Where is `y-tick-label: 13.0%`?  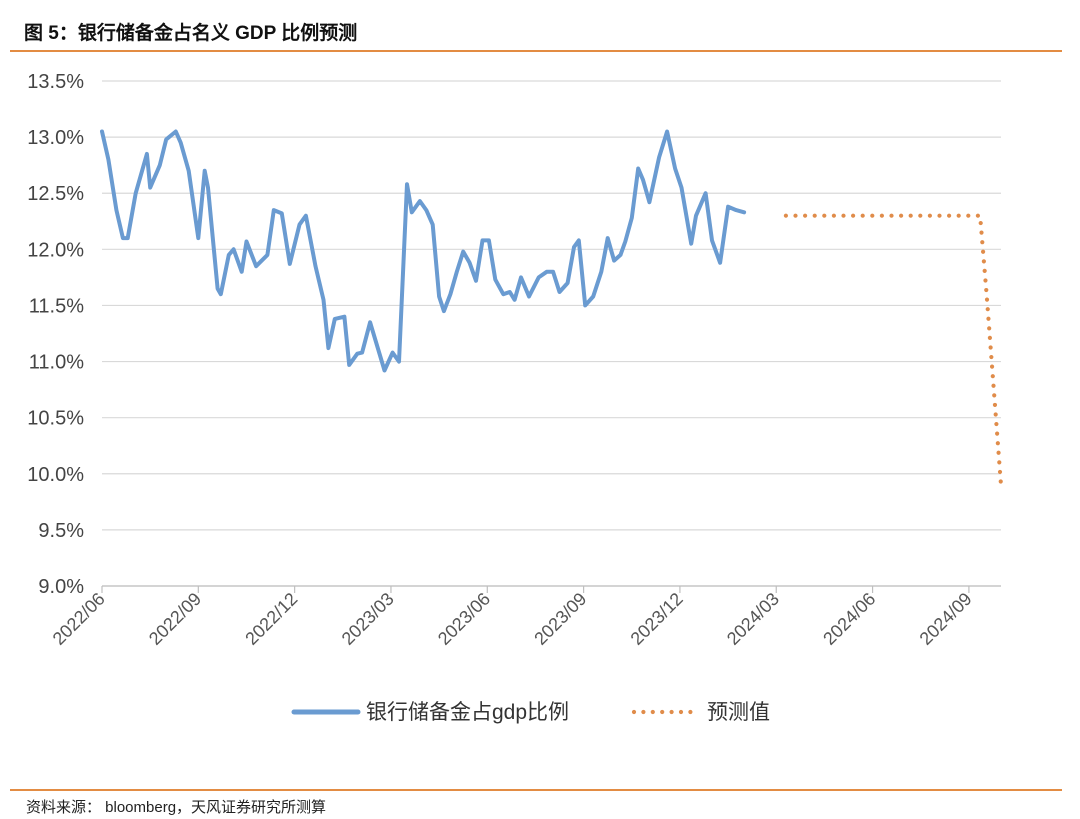
y-tick-label: 13.0% is located at coordinates (55, 138).